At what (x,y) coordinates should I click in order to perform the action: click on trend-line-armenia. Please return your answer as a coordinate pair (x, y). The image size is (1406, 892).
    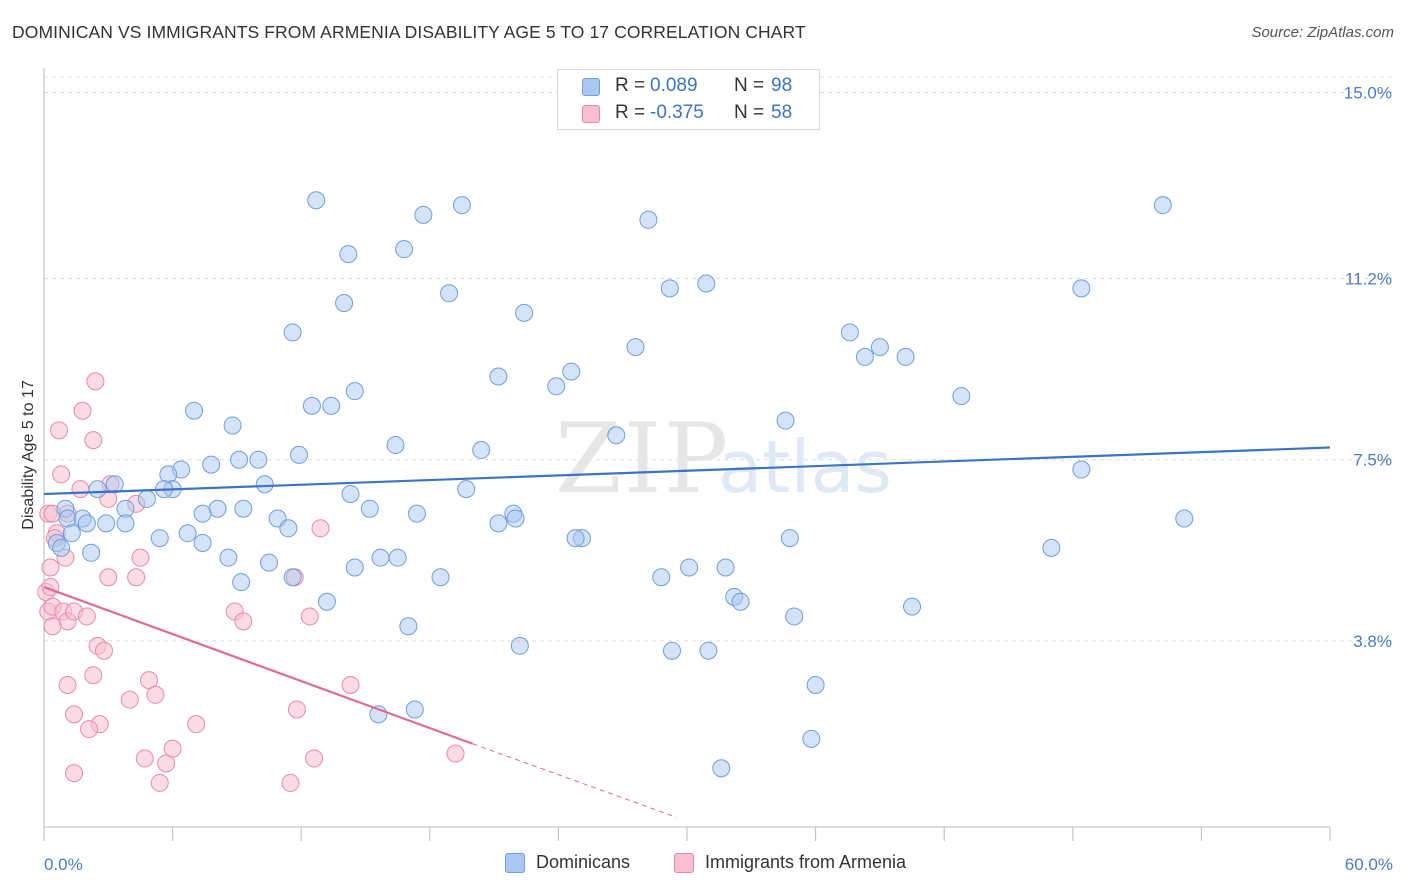
    Looking at the image, I should click on (258, 665).